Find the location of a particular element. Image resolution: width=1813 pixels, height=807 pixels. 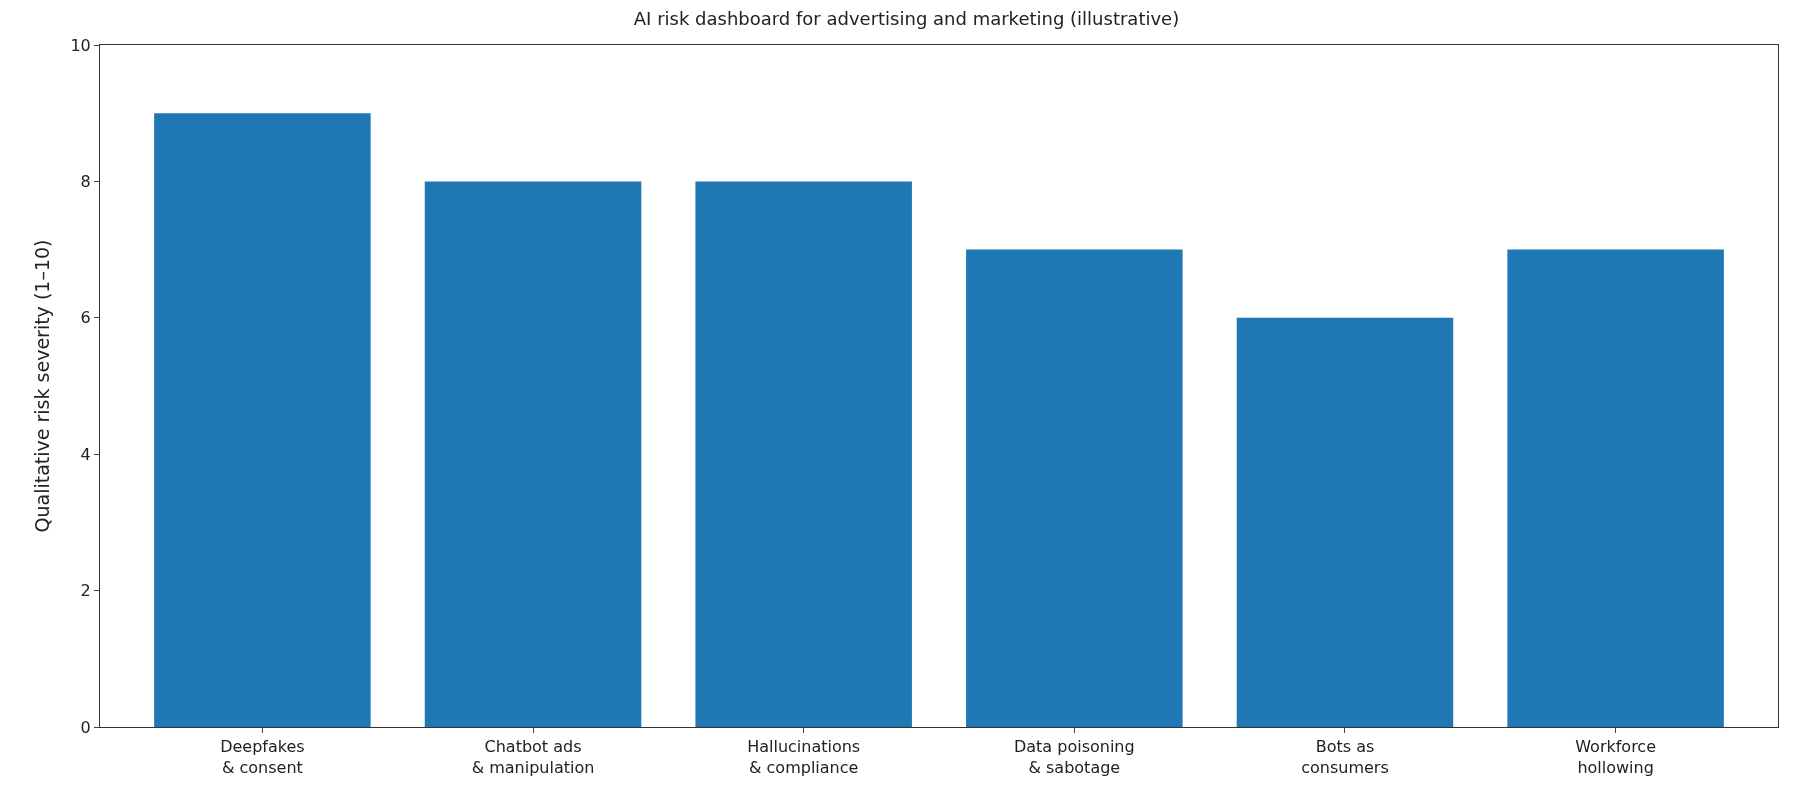

y-tick-label: 10 is located at coordinates (80, 45).